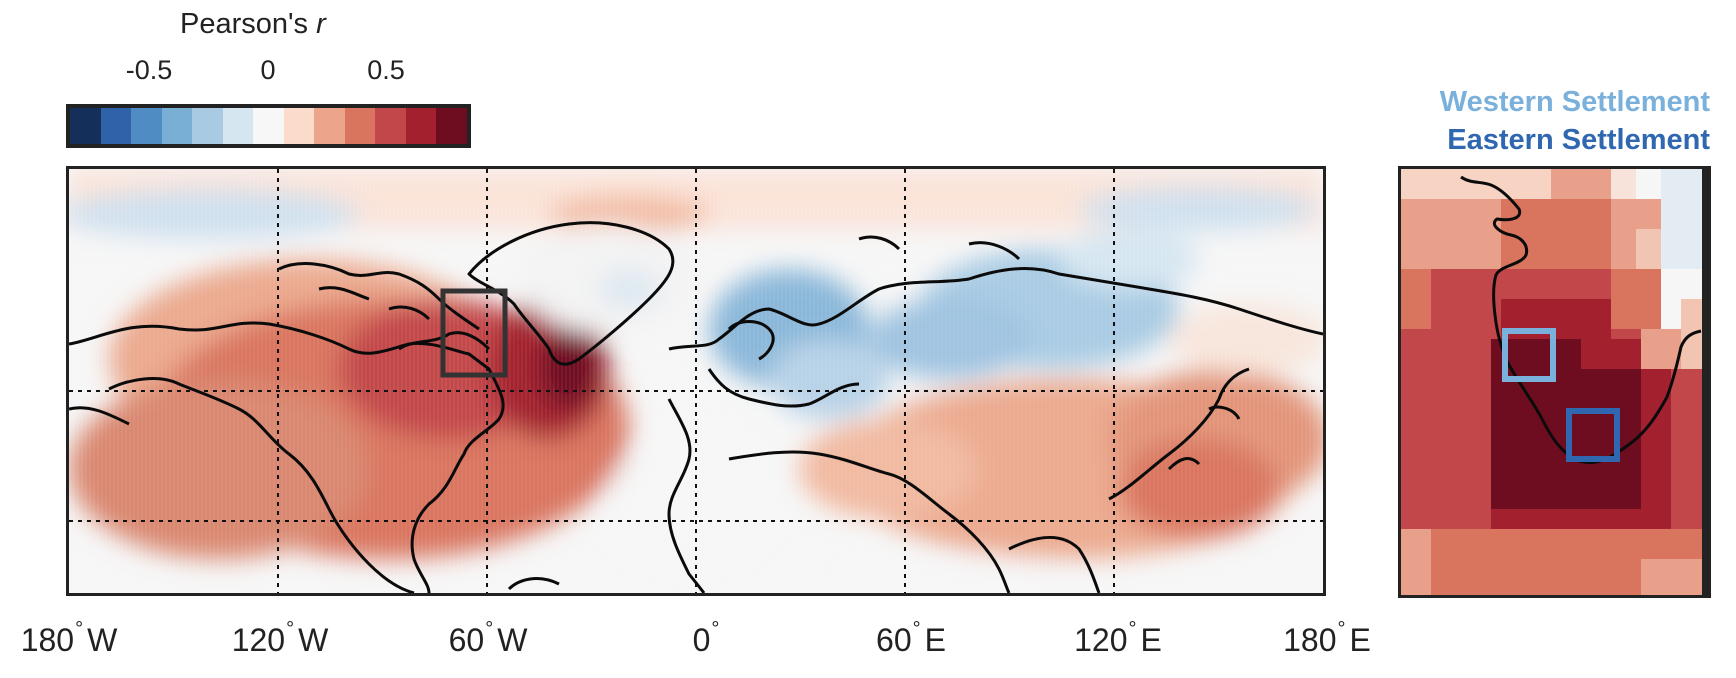 This screenshot has height=678, width=1736. Describe the element at coordinates (1706, 382) in the screenshot. I see `inset-right-edge` at that location.